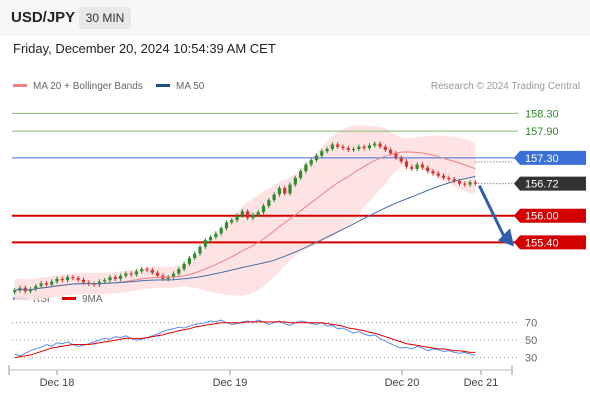 This screenshot has width=590, height=400. I want to click on legend-ma50-swatch, so click(163, 85).